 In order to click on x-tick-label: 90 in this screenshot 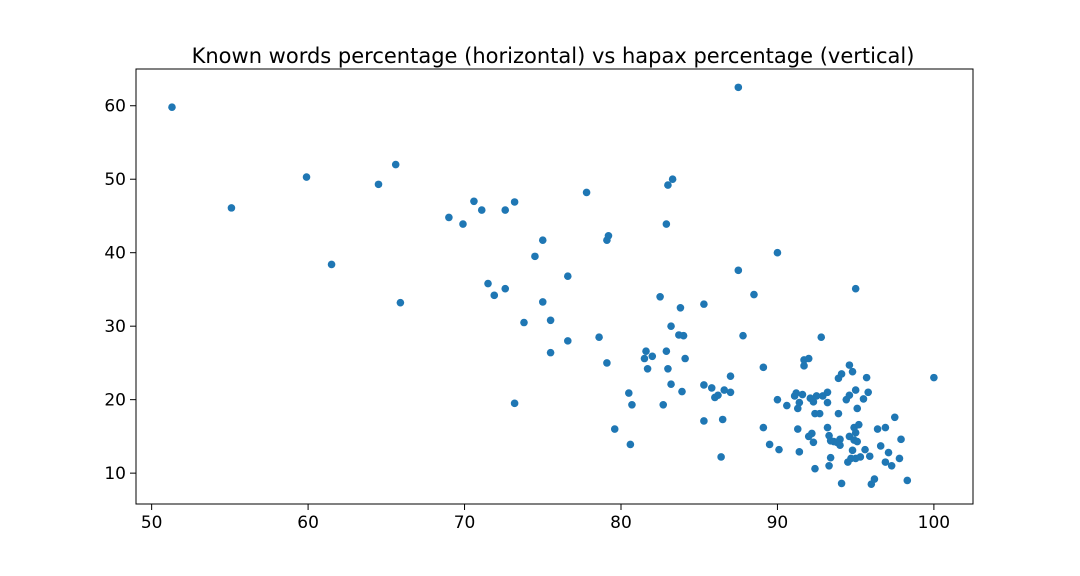, I will do `click(778, 523)`.